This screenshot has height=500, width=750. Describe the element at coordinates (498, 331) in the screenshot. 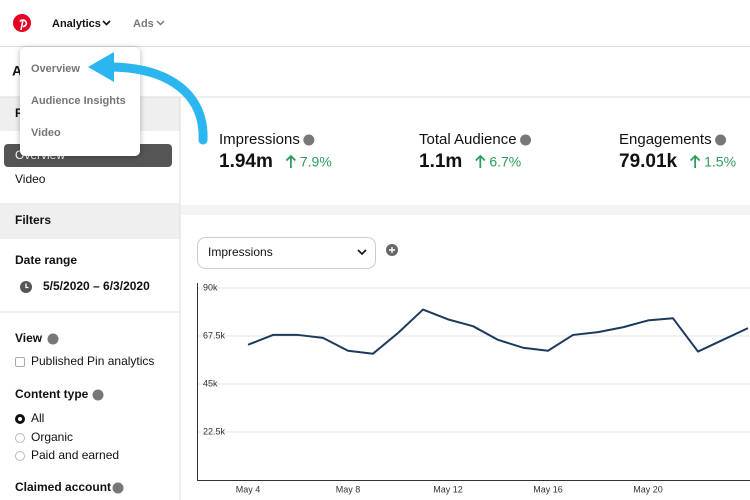

I see `line-series` at that location.